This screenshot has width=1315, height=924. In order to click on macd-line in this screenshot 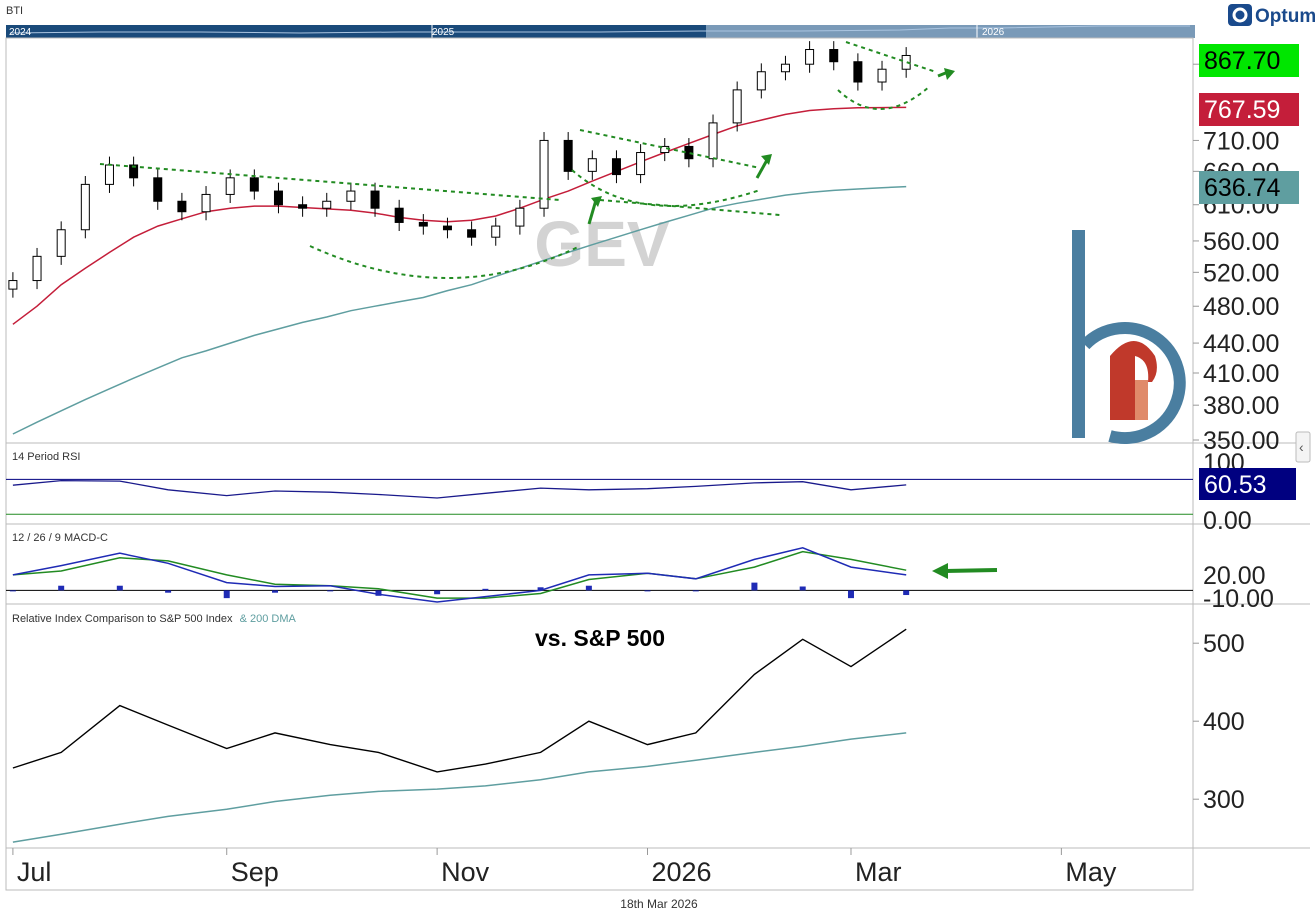, I will do `click(459, 575)`.